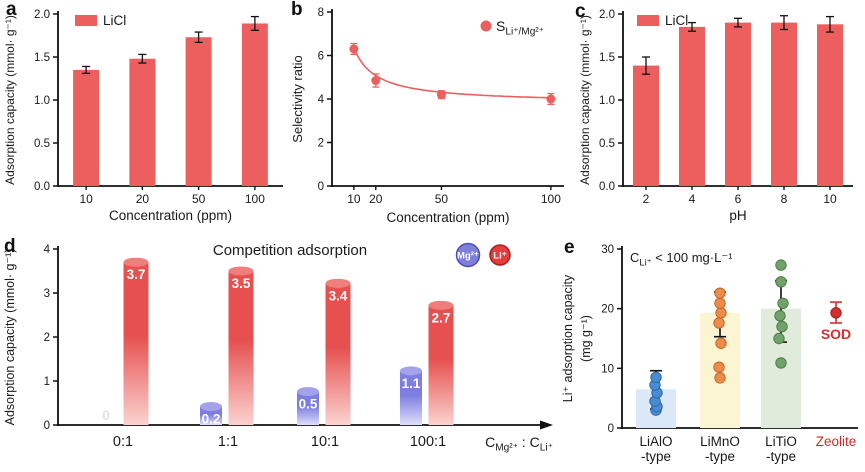  What do you see at coordinates (42, 15) in the screenshot?
I see `y-tick-label: 2.0` at bounding box center [42, 15].